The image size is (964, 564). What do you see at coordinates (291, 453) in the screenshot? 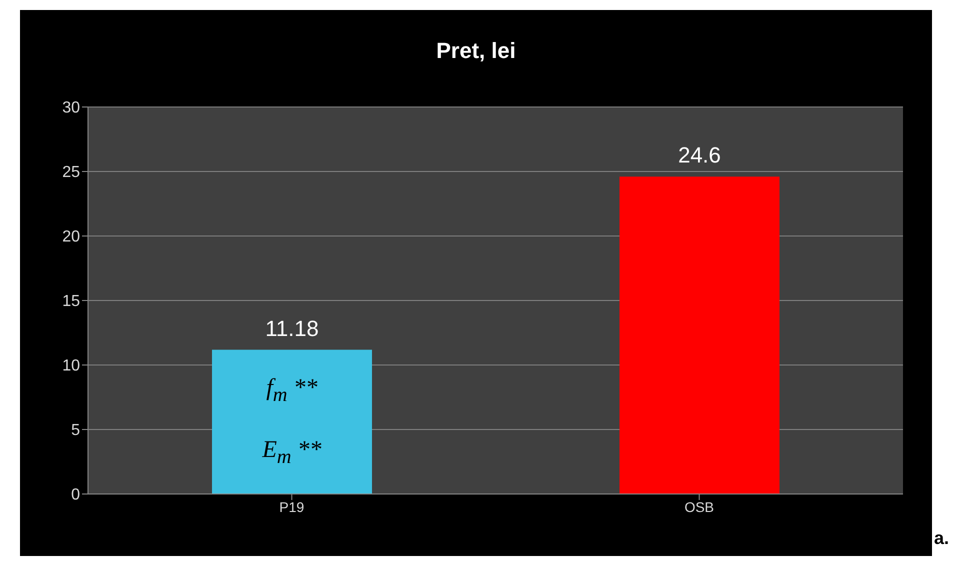
I see `bar-note: E$_{m}$ **` at bounding box center [291, 453].